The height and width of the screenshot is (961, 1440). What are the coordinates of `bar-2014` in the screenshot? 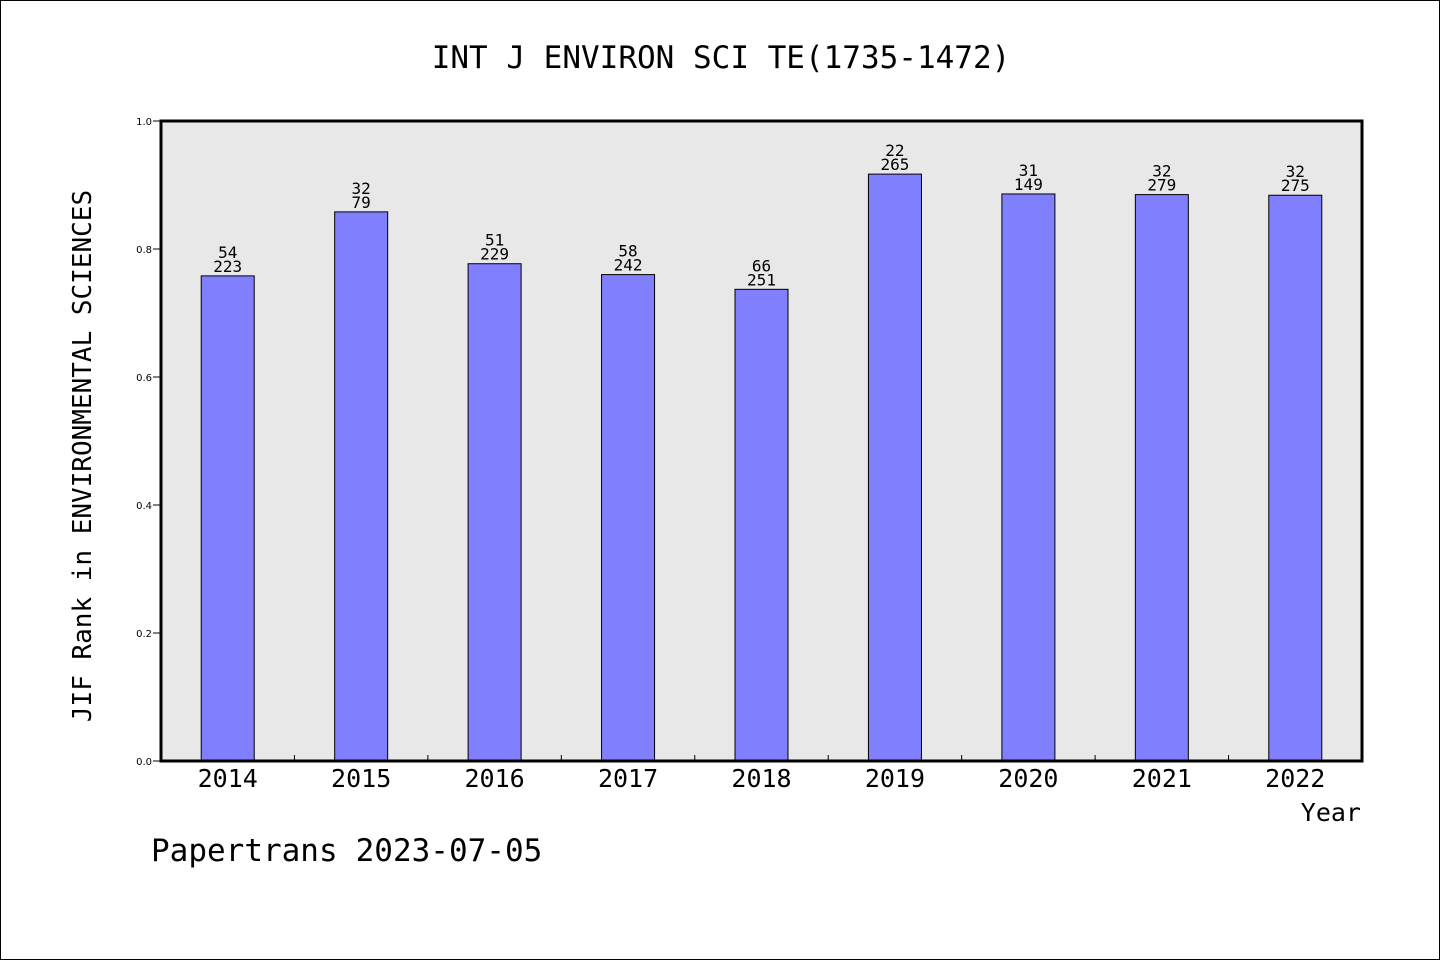 It's located at (227, 518).